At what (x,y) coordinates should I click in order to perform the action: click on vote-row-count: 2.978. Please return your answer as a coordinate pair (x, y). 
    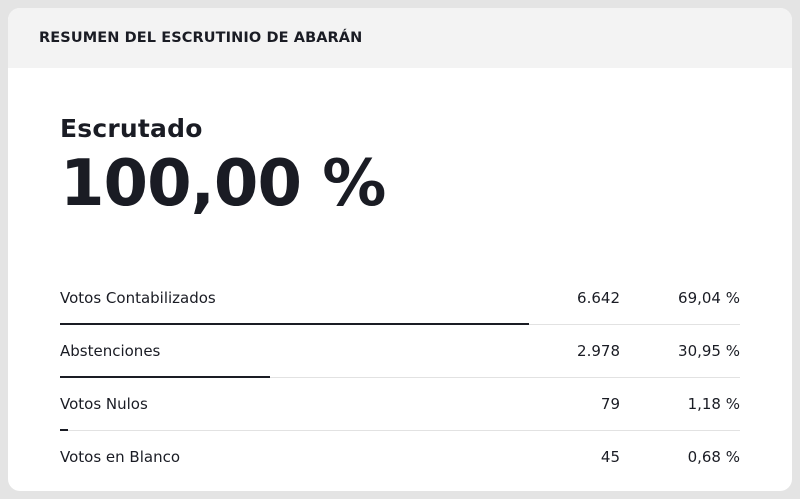
    Looking at the image, I should click on (598, 351).